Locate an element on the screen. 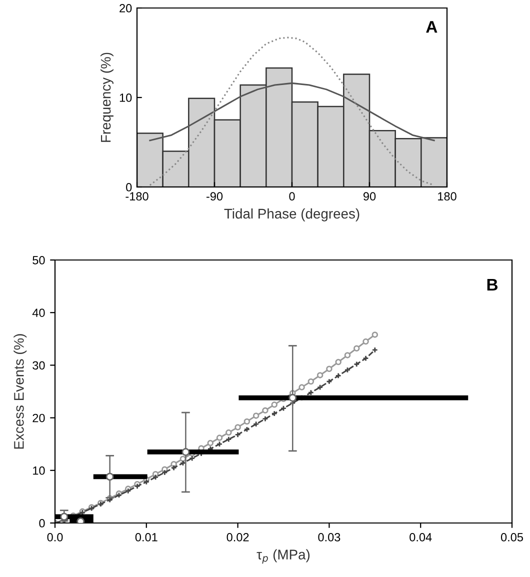  y-tick-label: 30 is located at coordinates (38, 365).